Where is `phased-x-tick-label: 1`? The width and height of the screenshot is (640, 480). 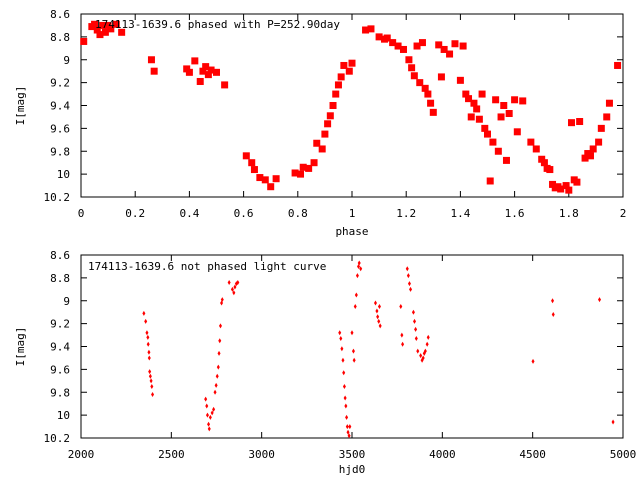
phased-x-tick-label: 1 is located at coordinates (352, 213).